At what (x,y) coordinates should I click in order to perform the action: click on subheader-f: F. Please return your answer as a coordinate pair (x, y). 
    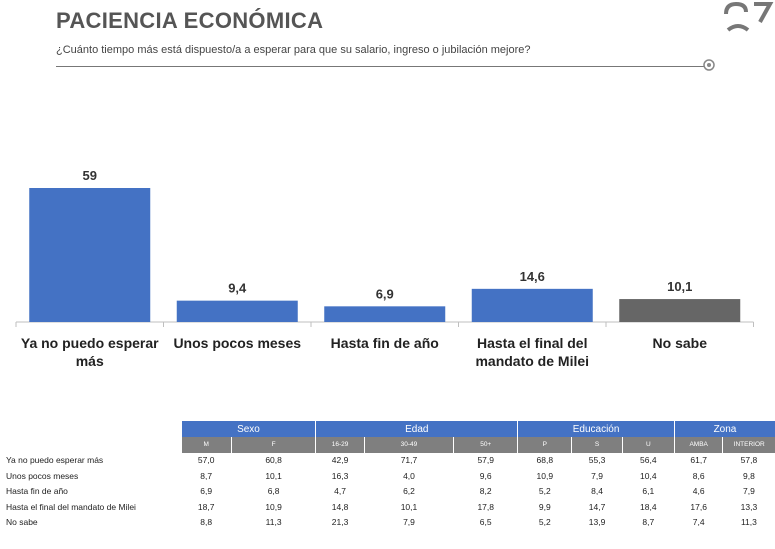
    Looking at the image, I should click on (273, 445).